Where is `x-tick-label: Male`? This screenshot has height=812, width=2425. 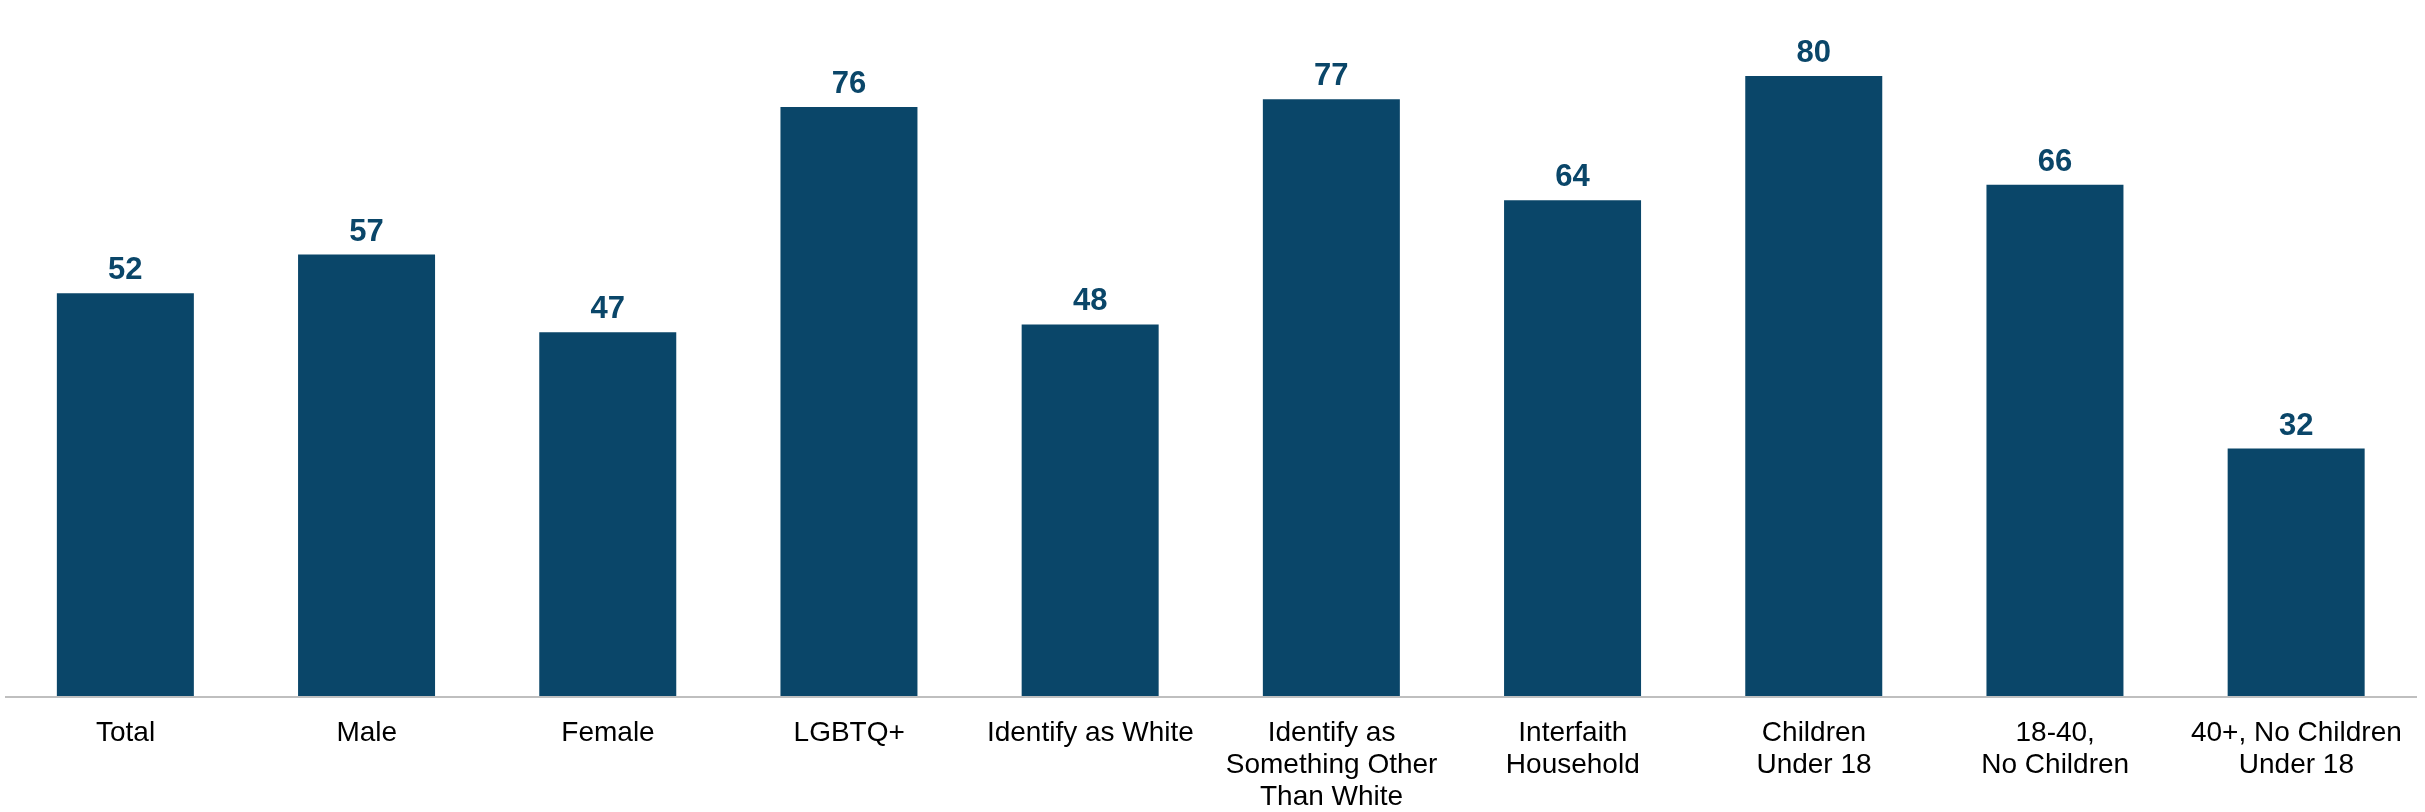 x-tick-label: Male is located at coordinates (367, 731).